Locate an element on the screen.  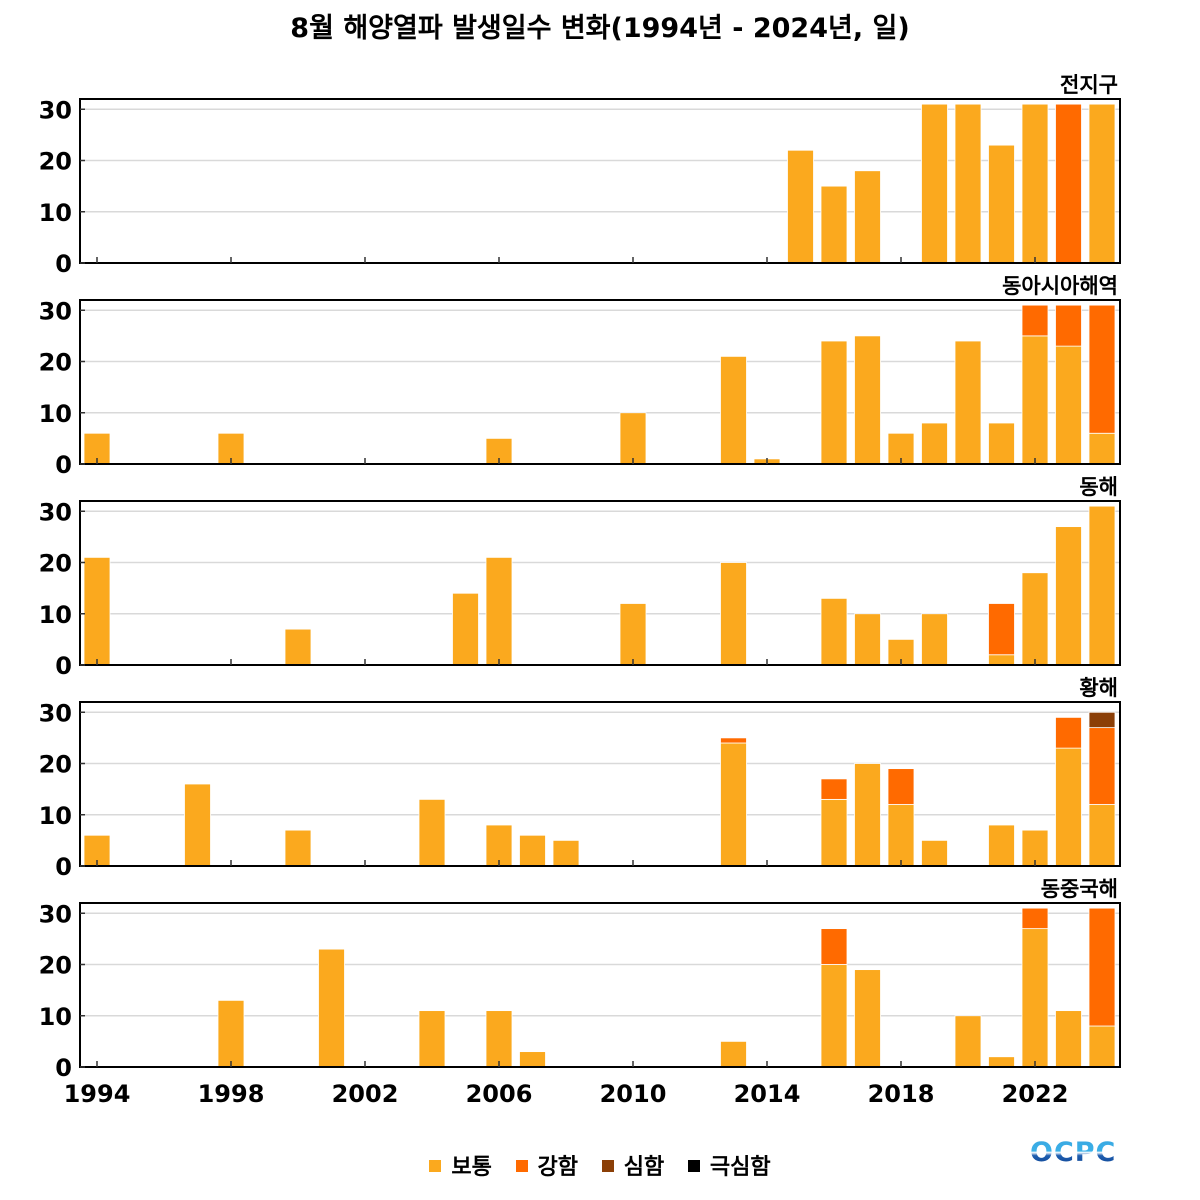
legend-label: 극심함 is located at coordinates (740, 1167).